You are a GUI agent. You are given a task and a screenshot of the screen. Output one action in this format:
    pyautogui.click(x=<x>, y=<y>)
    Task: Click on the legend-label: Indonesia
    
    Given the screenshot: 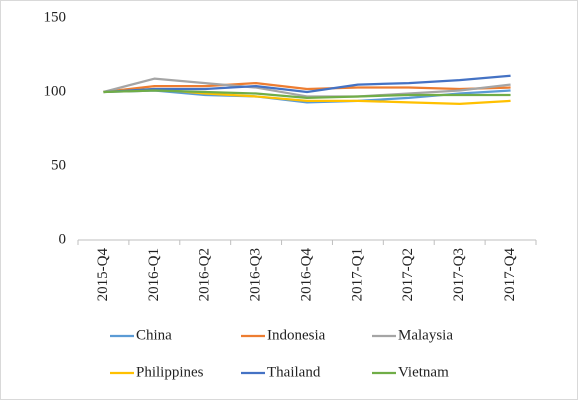 What is the action you would take?
    pyautogui.click(x=296, y=335)
    